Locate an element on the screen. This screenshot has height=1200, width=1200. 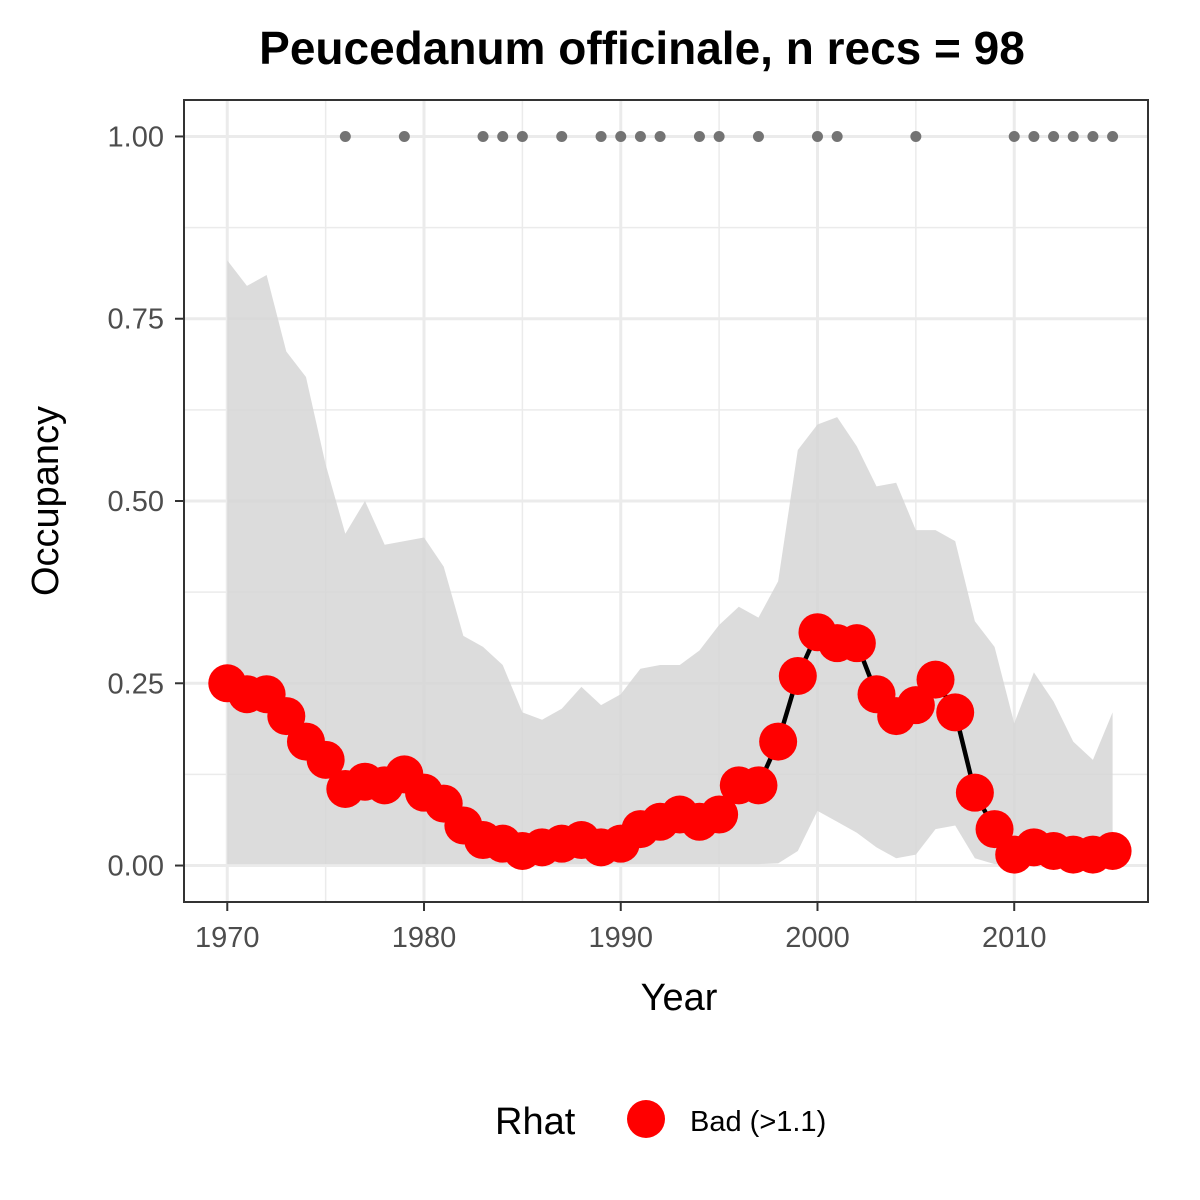
x-tick-label: 1980 is located at coordinates (424, 938).